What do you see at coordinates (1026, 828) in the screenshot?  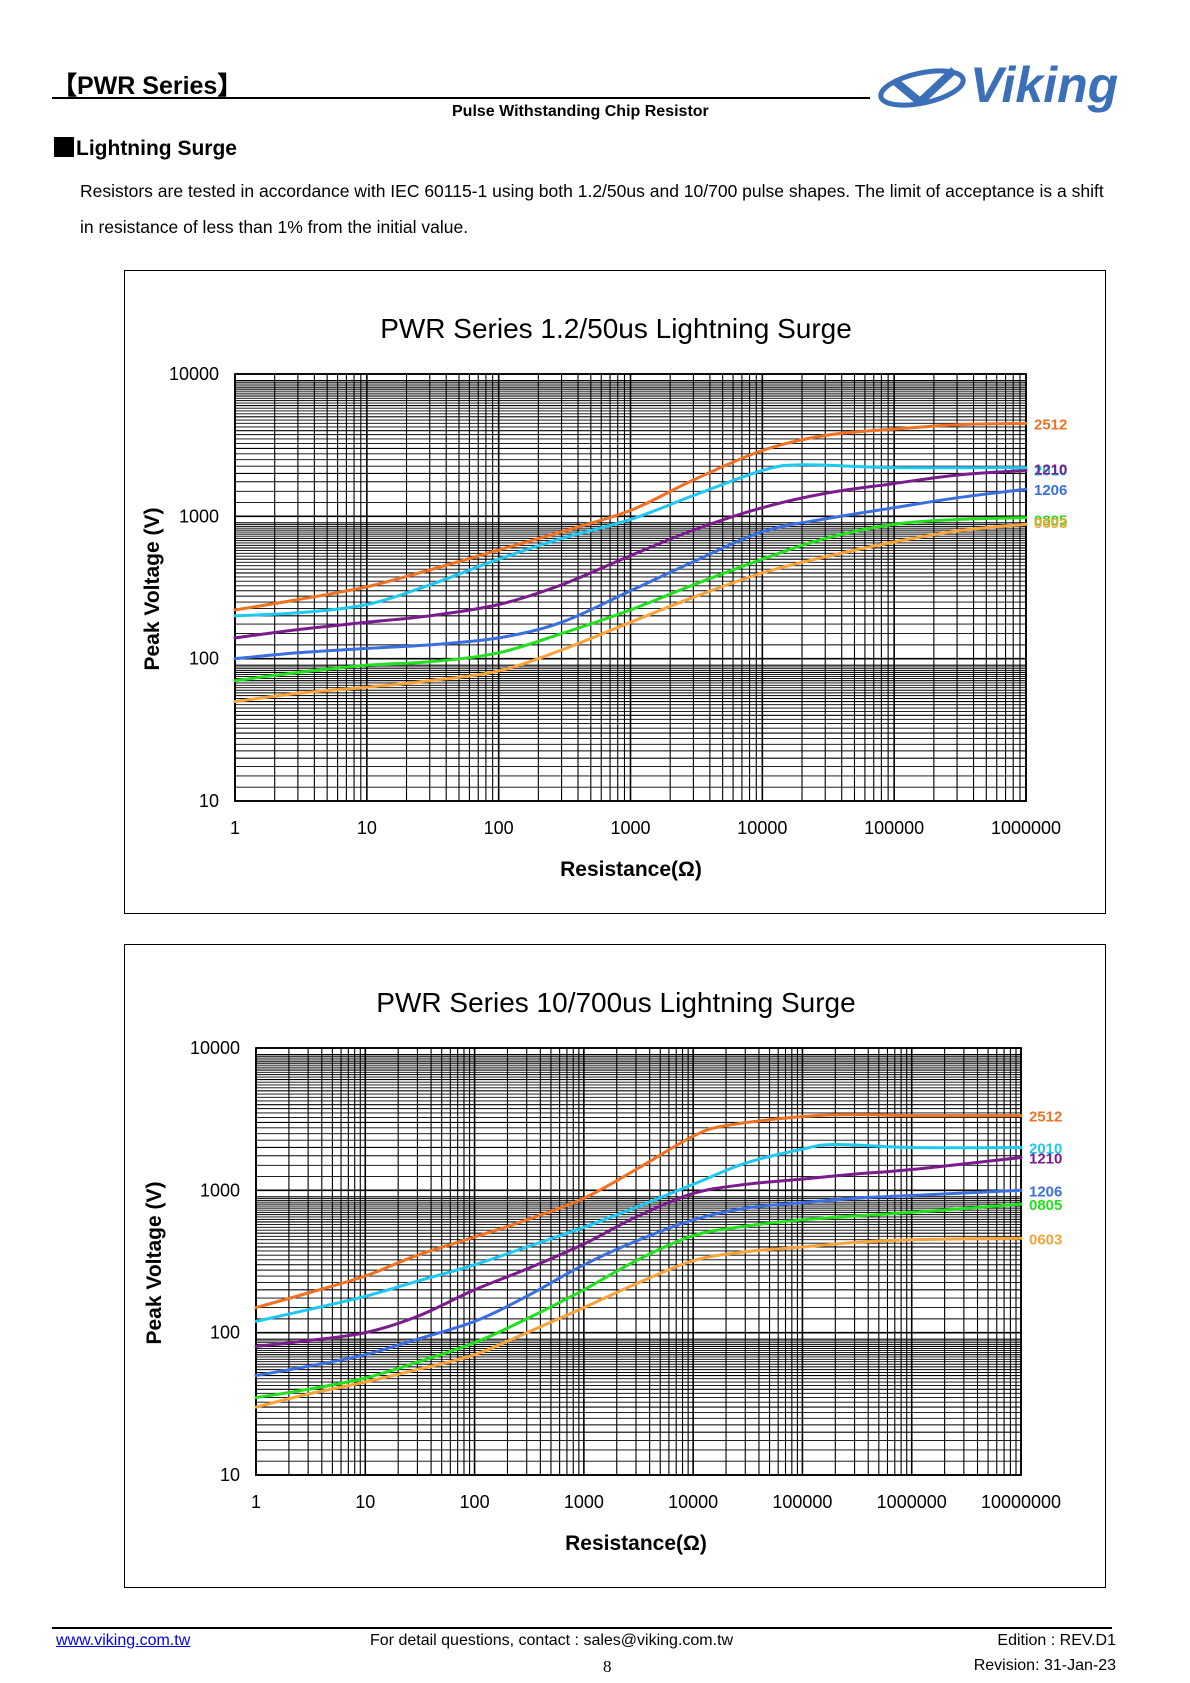 I see `chart0-x-tick-label: 1000000` at bounding box center [1026, 828].